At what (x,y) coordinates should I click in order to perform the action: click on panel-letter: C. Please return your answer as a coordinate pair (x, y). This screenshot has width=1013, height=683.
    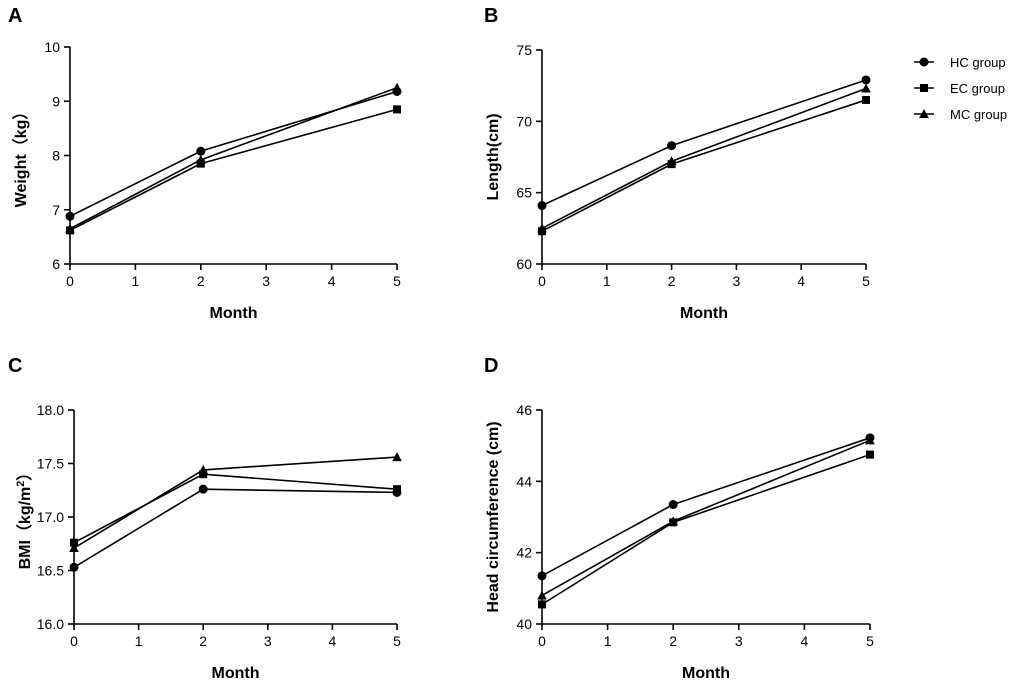
    Looking at the image, I should click on (15, 366).